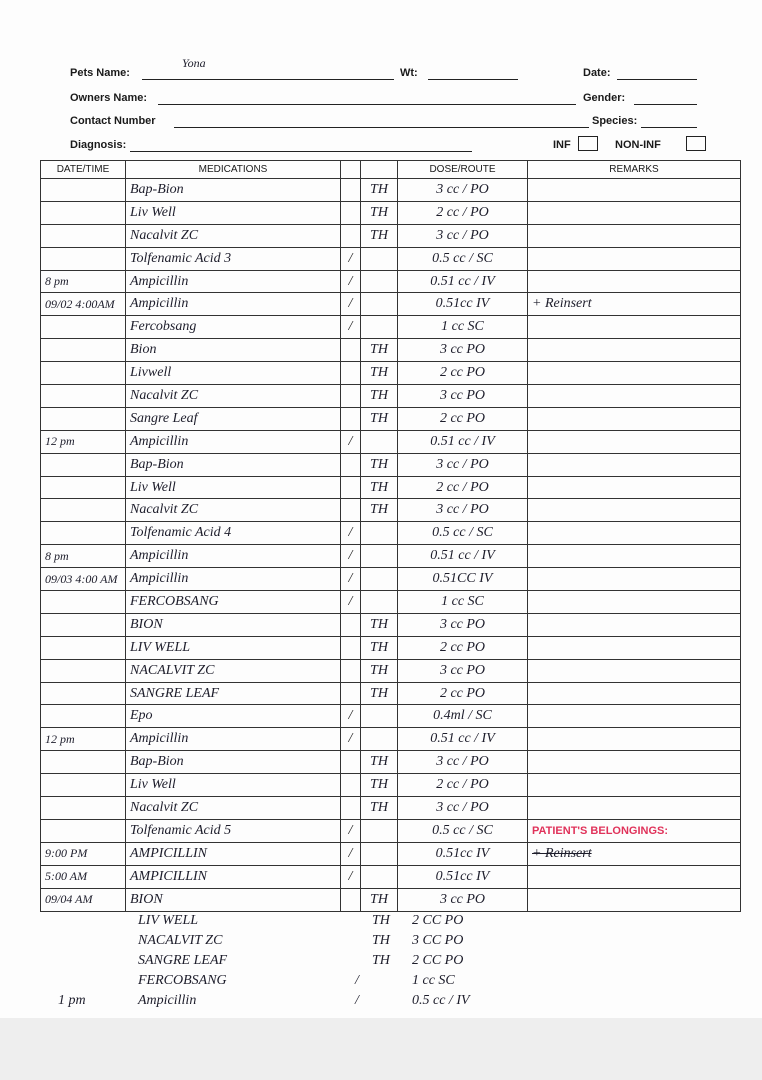 The image size is (762, 1080). I want to click on owners-name-field, so click(367, 98).